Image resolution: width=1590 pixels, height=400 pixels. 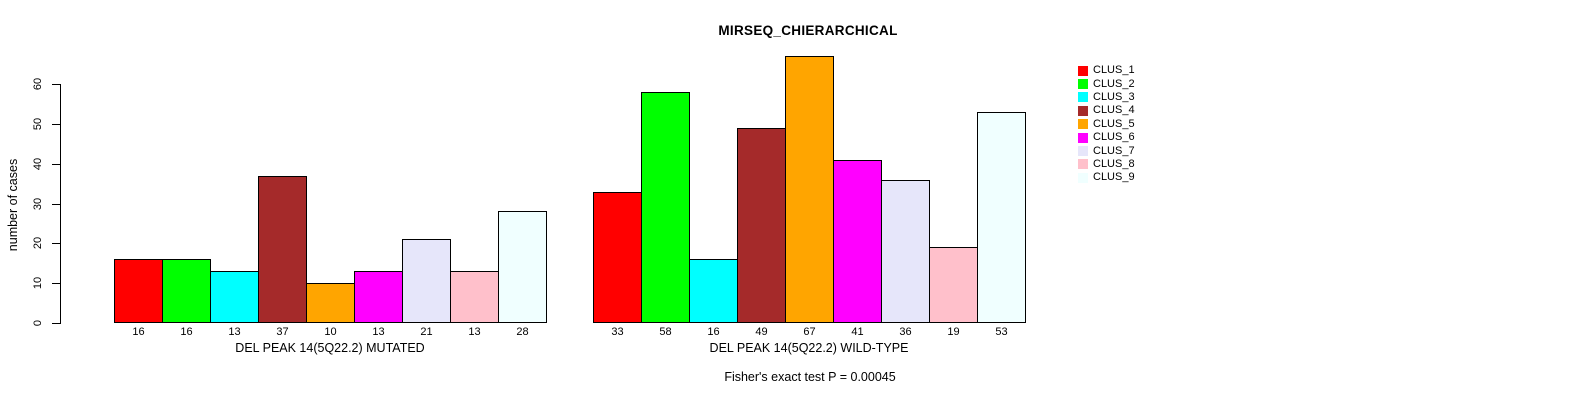 I want to click on legend-item-CLUS_8: CLUS_8, so click(x=1106, y=164).